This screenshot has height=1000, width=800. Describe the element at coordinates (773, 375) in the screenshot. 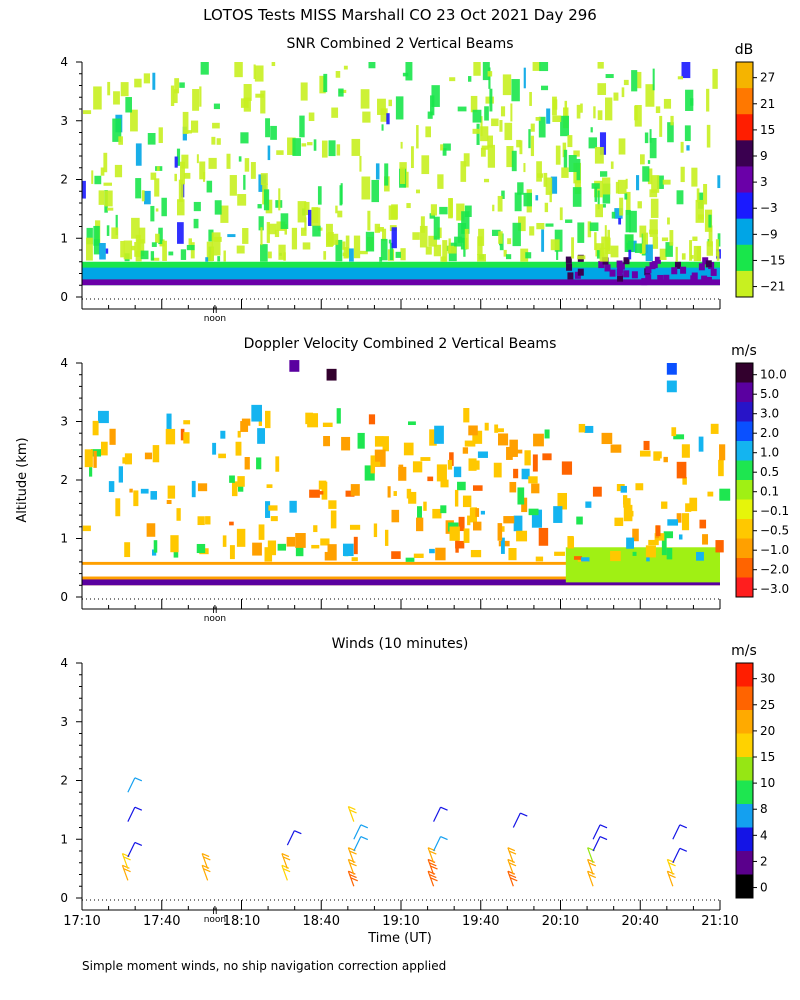

I see `doppler-colorbar-tick-label: 10.0` at that location.